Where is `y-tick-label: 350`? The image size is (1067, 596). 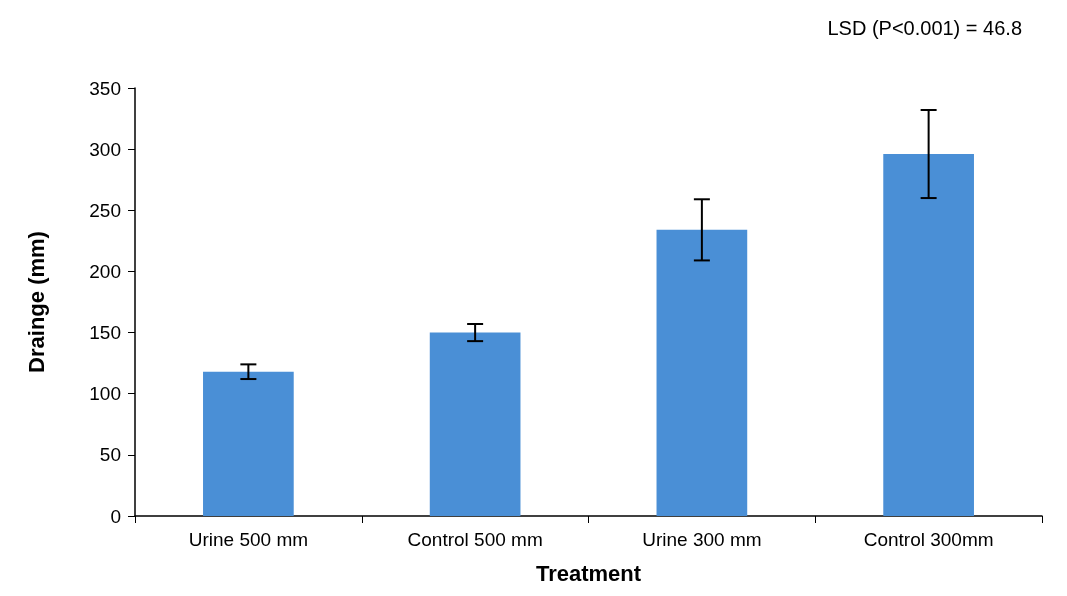
y-tick-label: 350 is located at coordinates (105, 88).